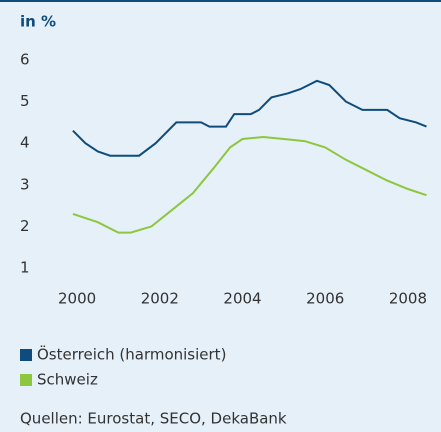  Describe the element at coordinates (25, 143) in the screenshot. I see `y-tick-label: 4` at that location.